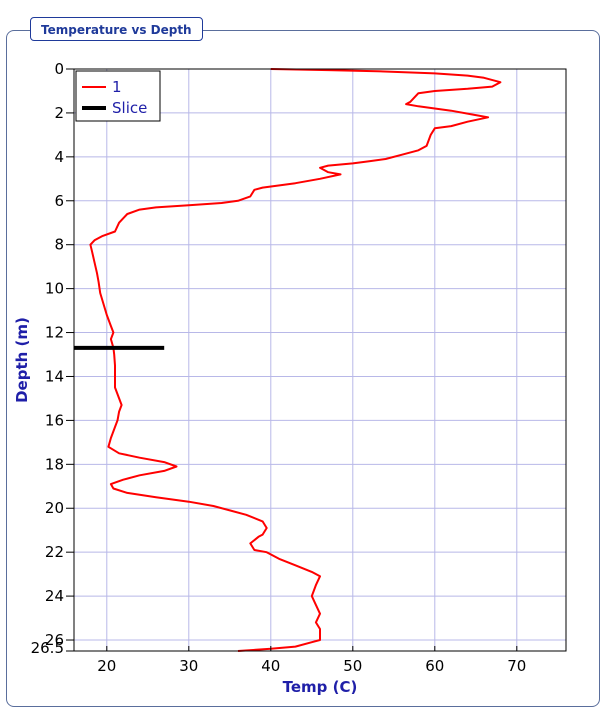 This screenshot has height=720, width=608. Describe the element at coordinates (54, 464) in the screenshot. I see `y-tick-label: 18` at that location.